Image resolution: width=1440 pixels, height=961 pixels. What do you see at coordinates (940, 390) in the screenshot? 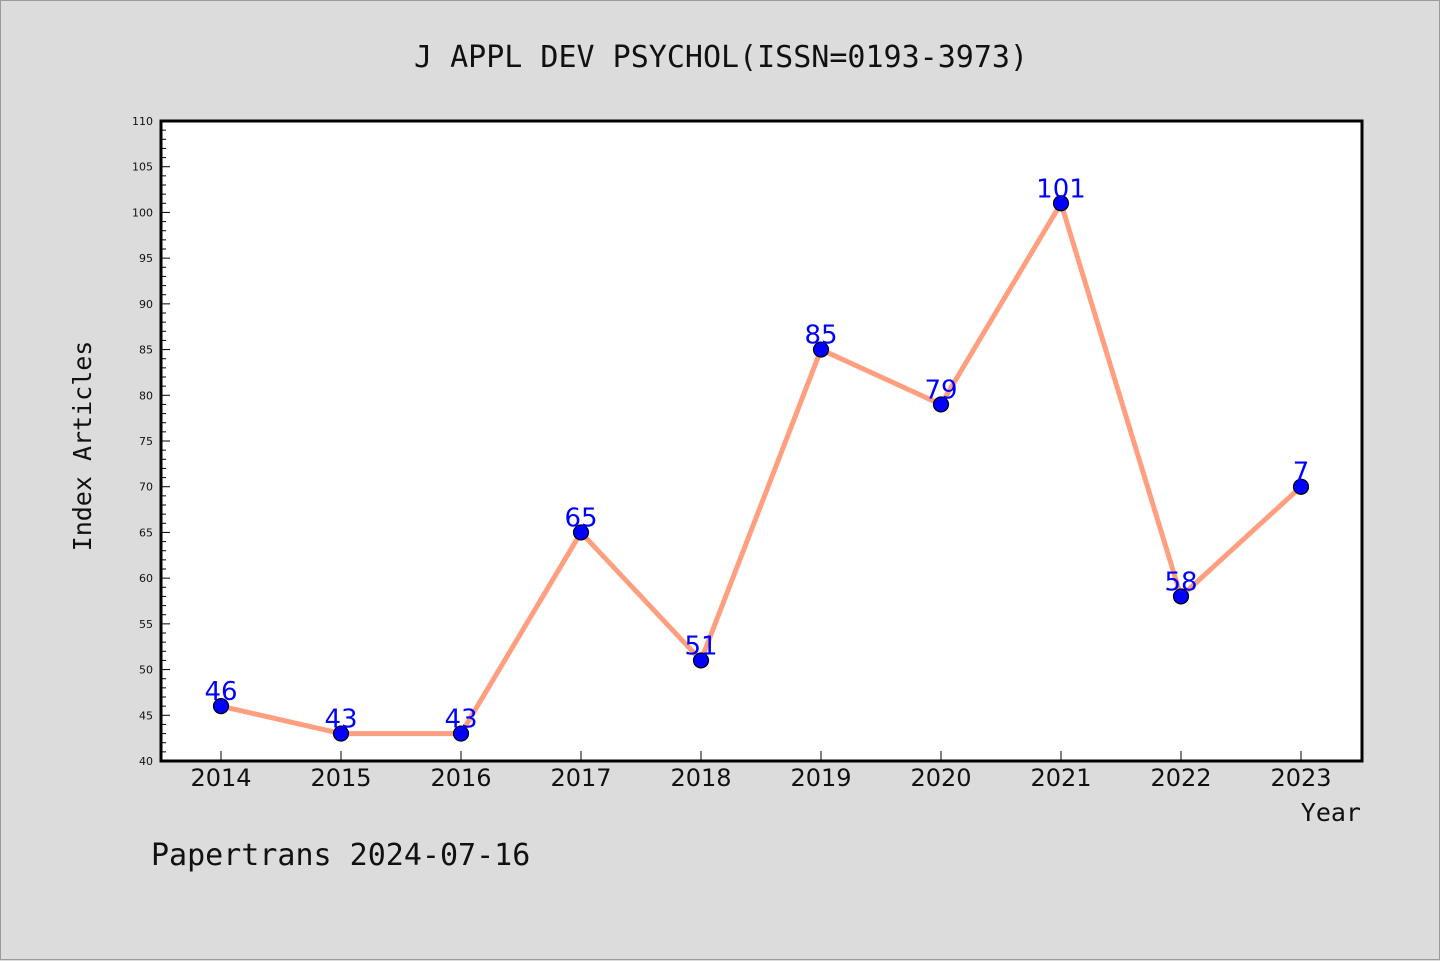
I see `data-label: 79` at bounding box center [940, 390].